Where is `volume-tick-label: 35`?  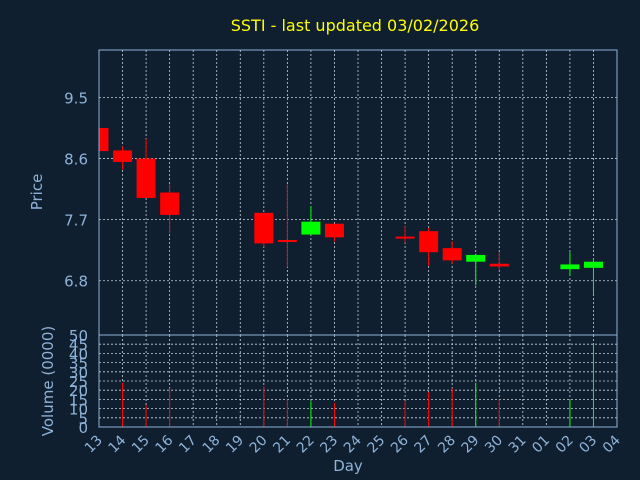
volume-tick-label: 35 is located at coordinates (78, 364).